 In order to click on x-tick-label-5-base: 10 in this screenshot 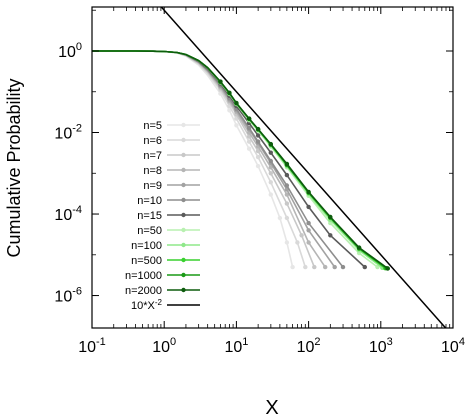, I will do `click(450, 347)`.